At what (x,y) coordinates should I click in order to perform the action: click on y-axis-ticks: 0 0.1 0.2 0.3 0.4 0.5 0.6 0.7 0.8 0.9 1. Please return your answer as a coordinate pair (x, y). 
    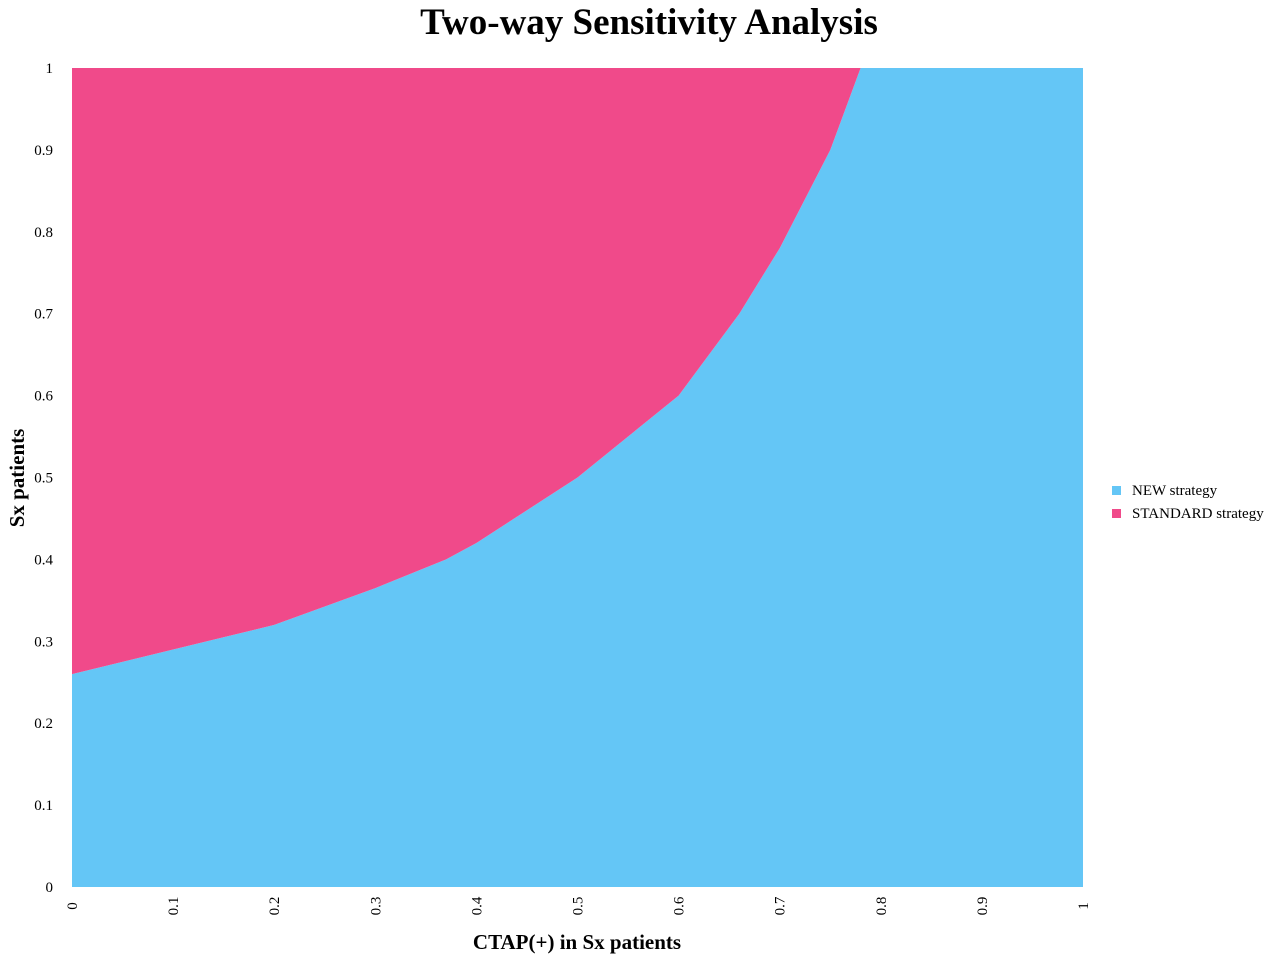
    Looking at the image, I should click on (43, 478).